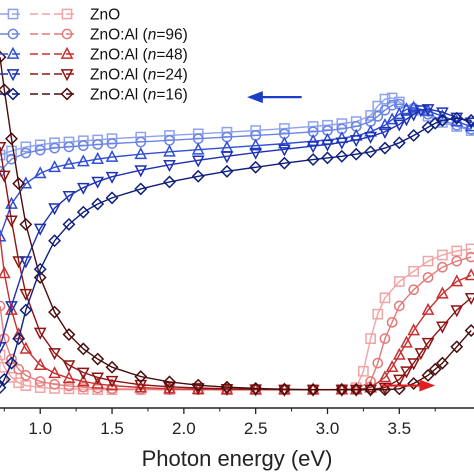 The width and height of the screenshot is (474, 474). Describe the element at coordinates (409, 385) in the screenshot. I see `arrow-right-annotation` at that location.